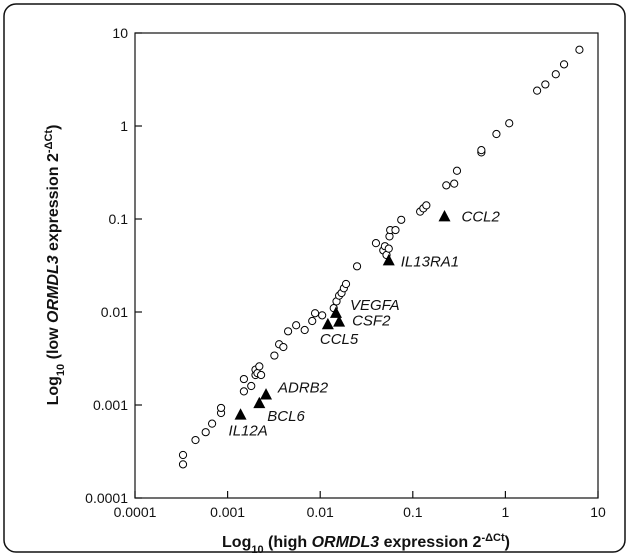 The image size is (629, 556). I want to click on x-tick-label: 0.01, so click(320, 512).